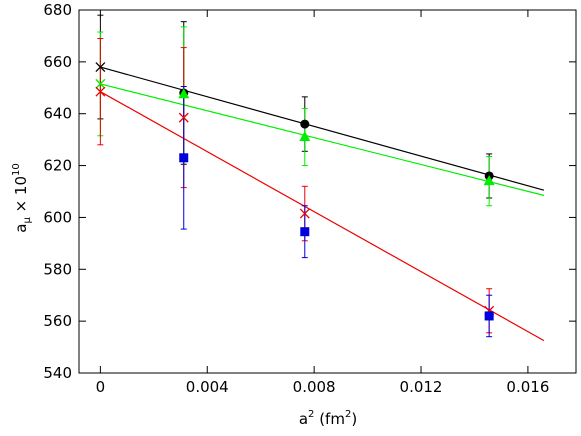  I want to click on y-tick-label: 560, so click(57, 321).